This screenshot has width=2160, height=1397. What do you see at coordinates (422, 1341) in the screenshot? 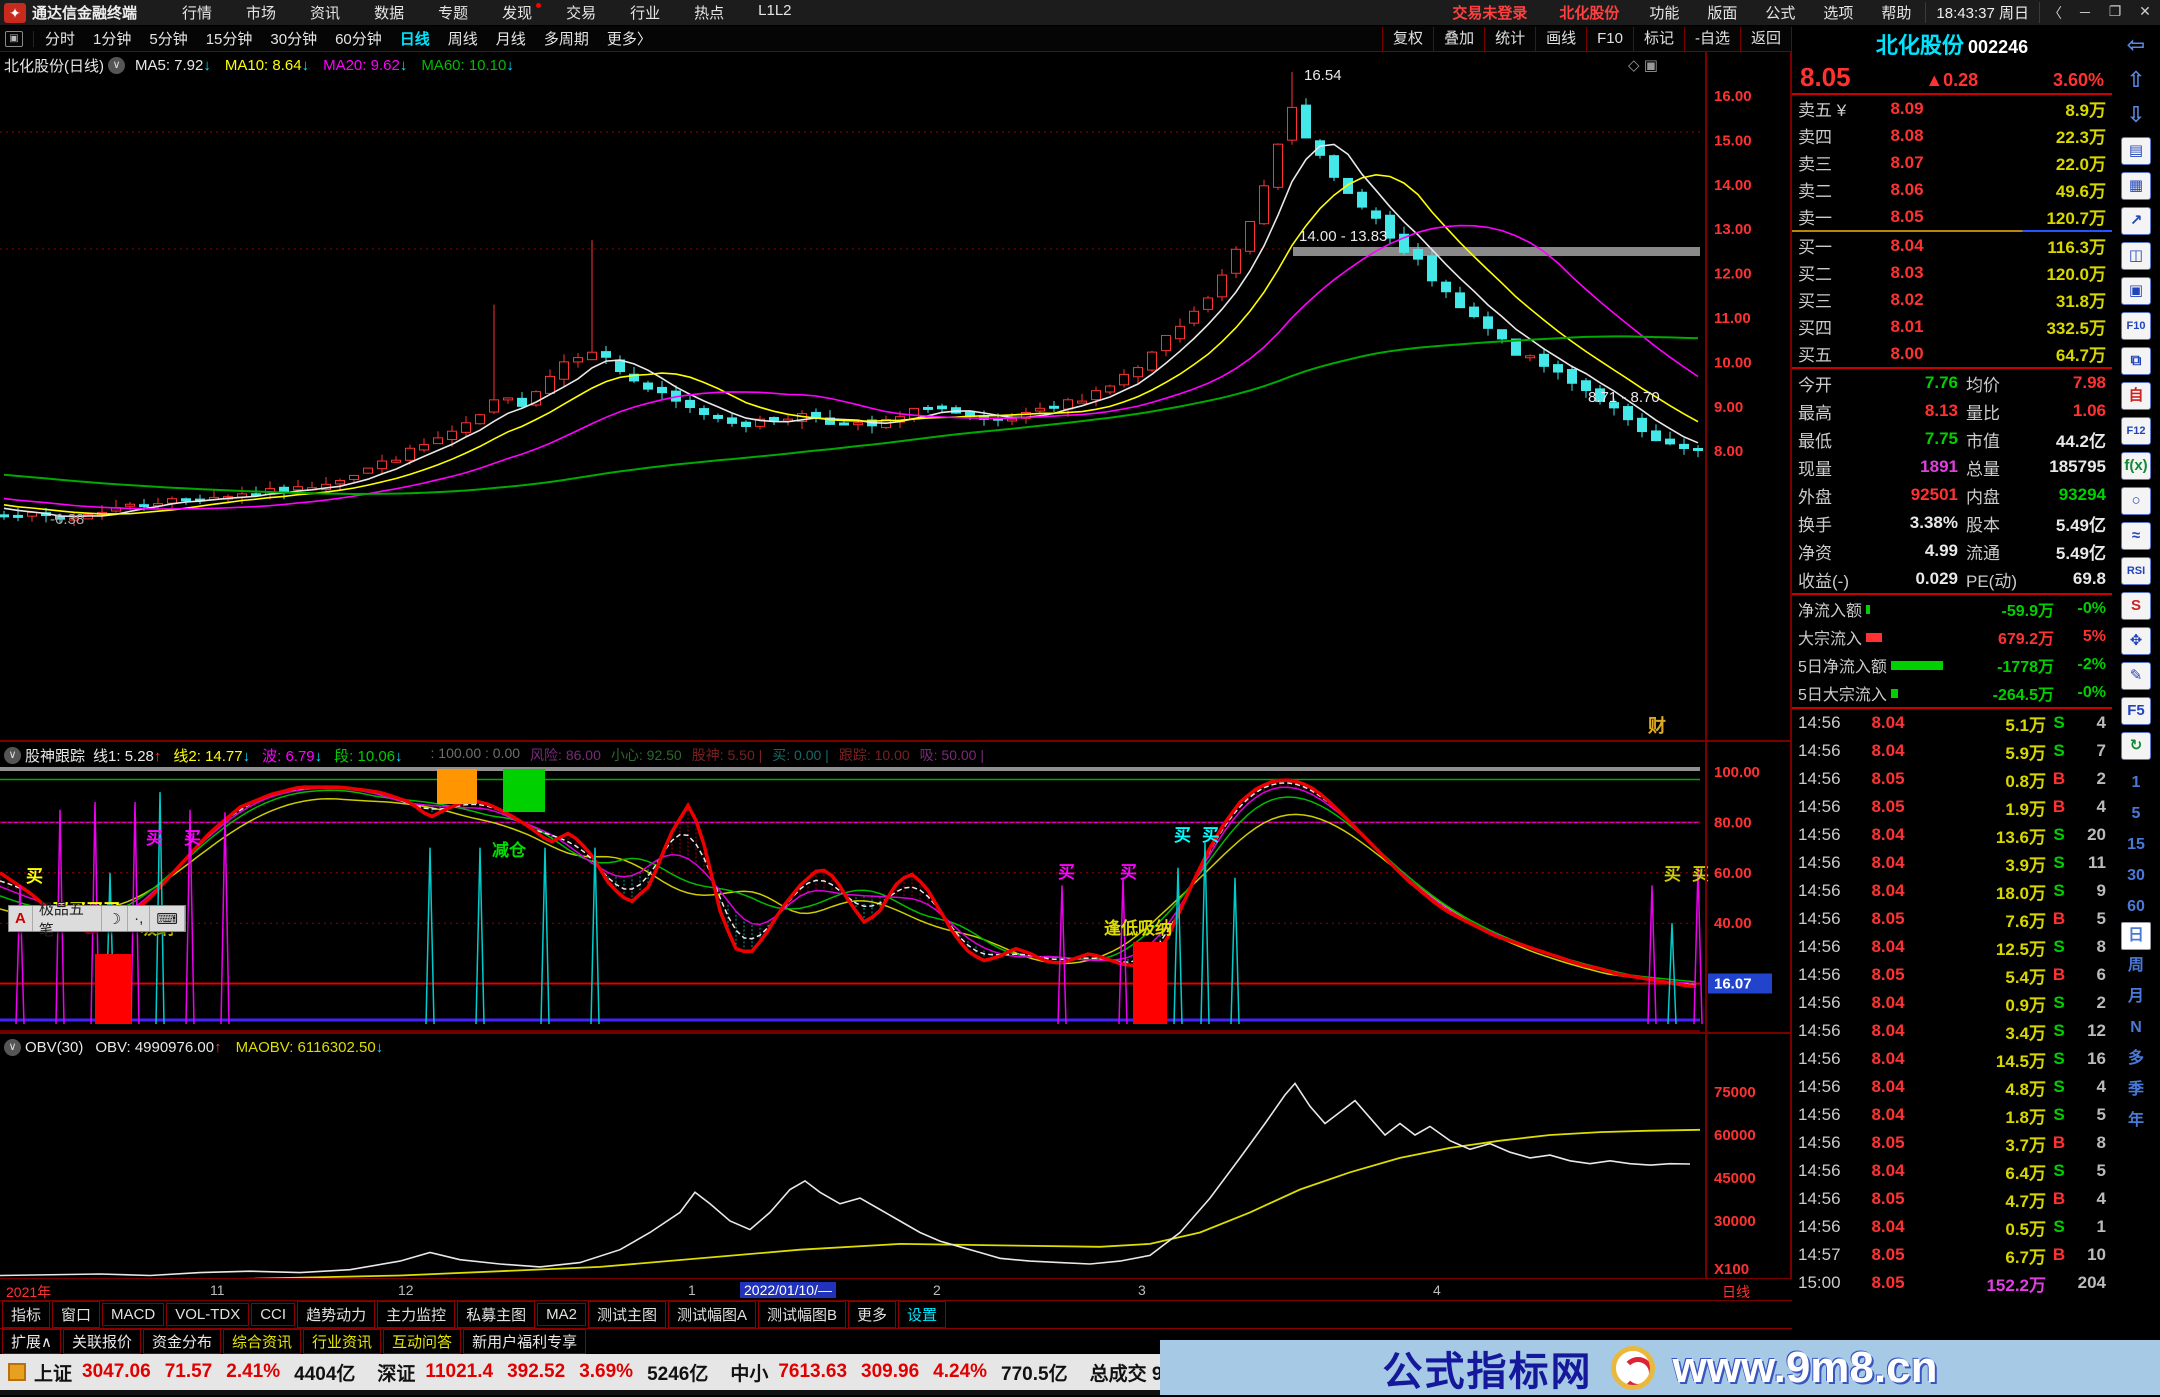
I see `subtab-互动问答: 互动问答` at bounding box center [422, 1341].